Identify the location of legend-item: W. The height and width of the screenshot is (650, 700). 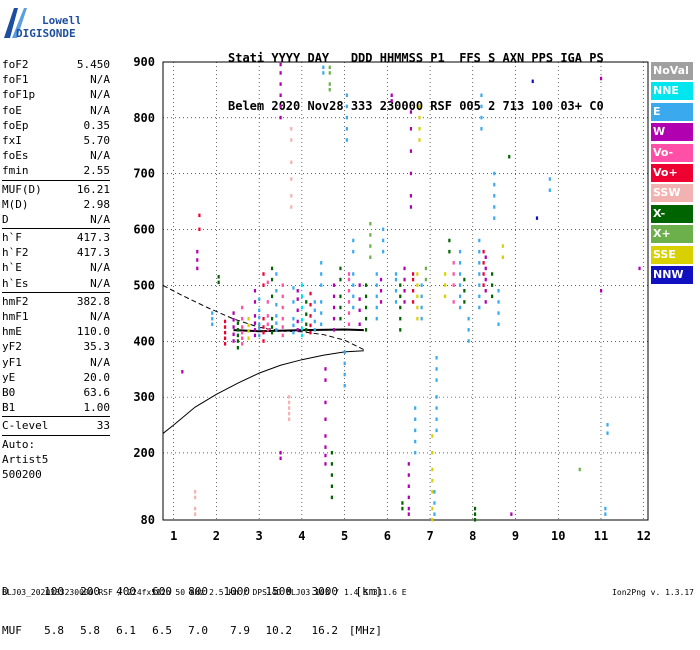
(672, 132).